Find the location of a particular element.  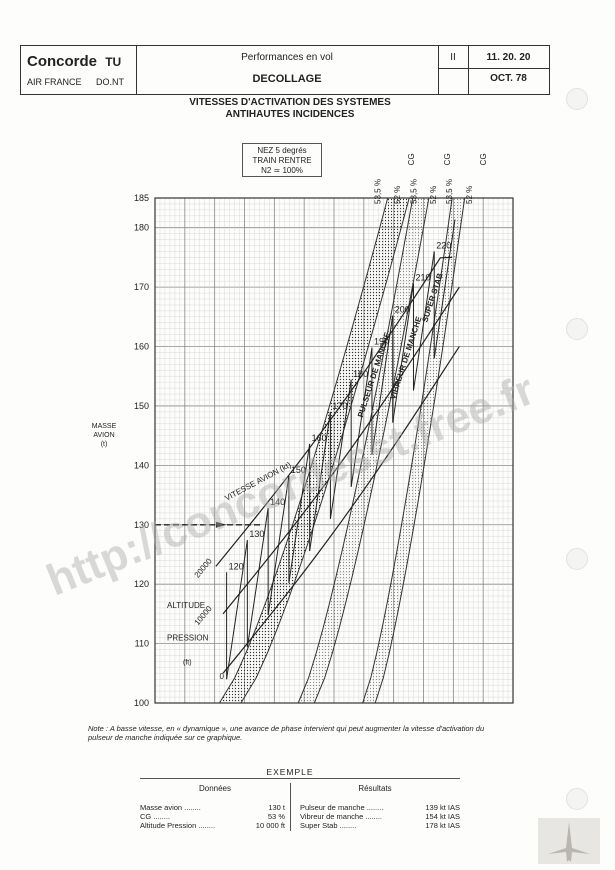

brand-name: Concorde is located at coordinates (62, 61).